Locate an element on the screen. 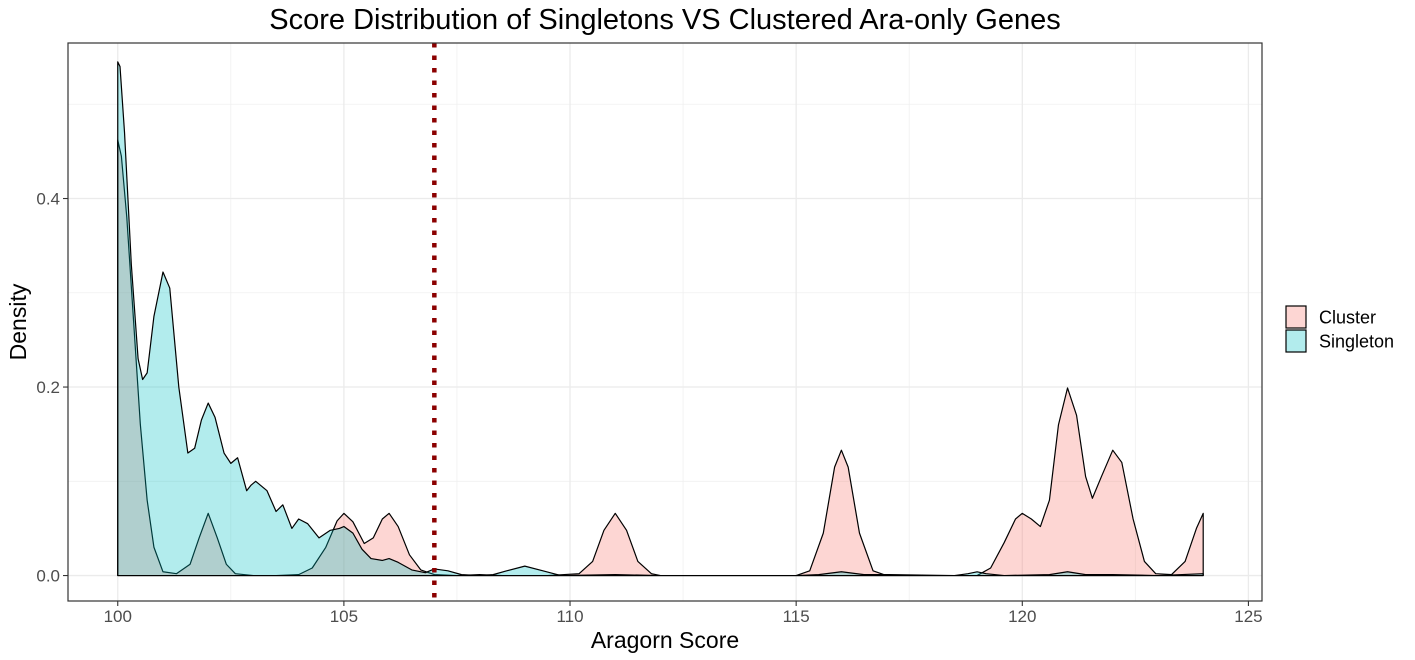 This screenshot has width=1415, height=660. y-tick-label: 0.4 is located at coordinates (48, 199).